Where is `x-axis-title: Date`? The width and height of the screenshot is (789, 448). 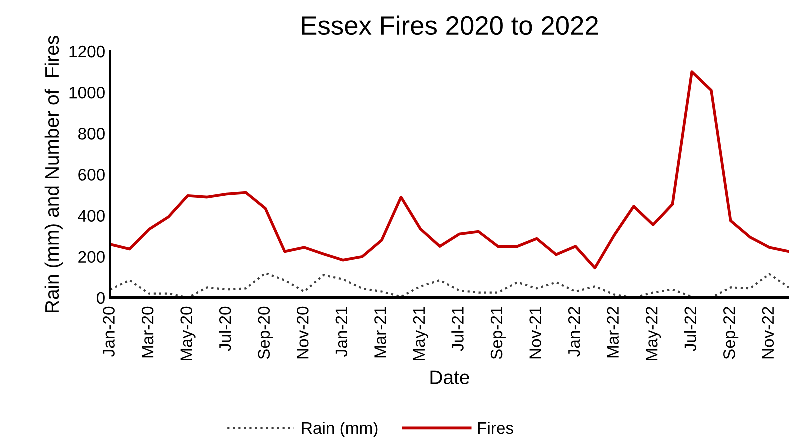 x-axis-title: Date is located at coordinates (450, 377).